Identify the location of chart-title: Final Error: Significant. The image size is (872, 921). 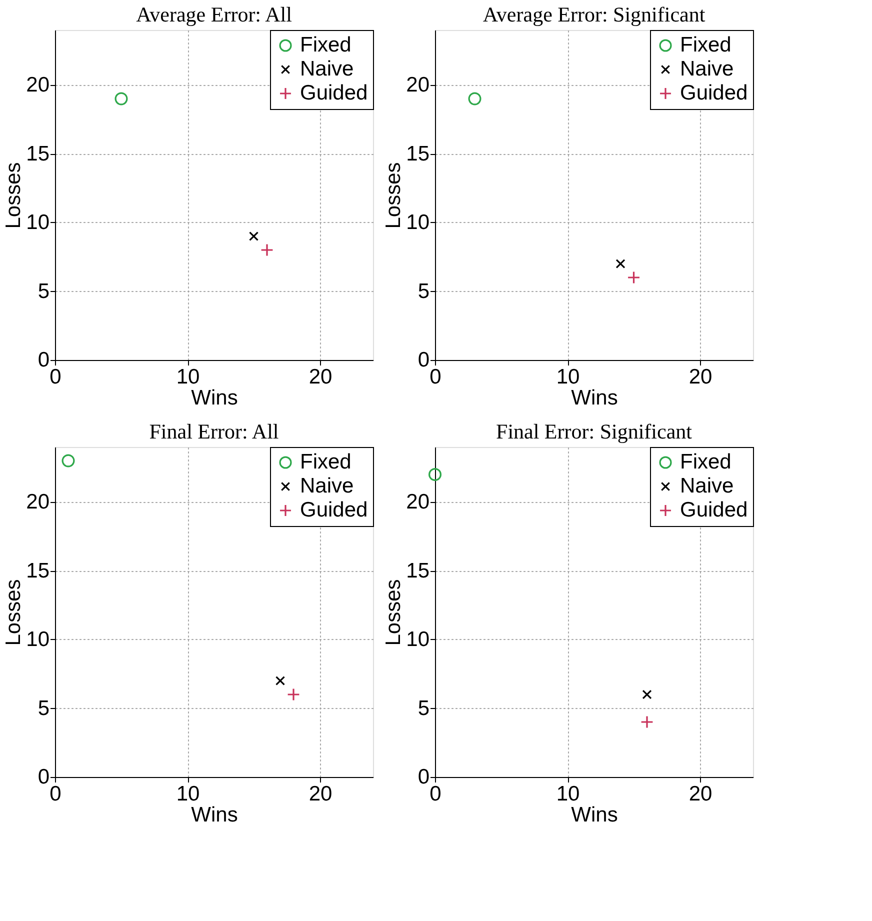
(594, 432).